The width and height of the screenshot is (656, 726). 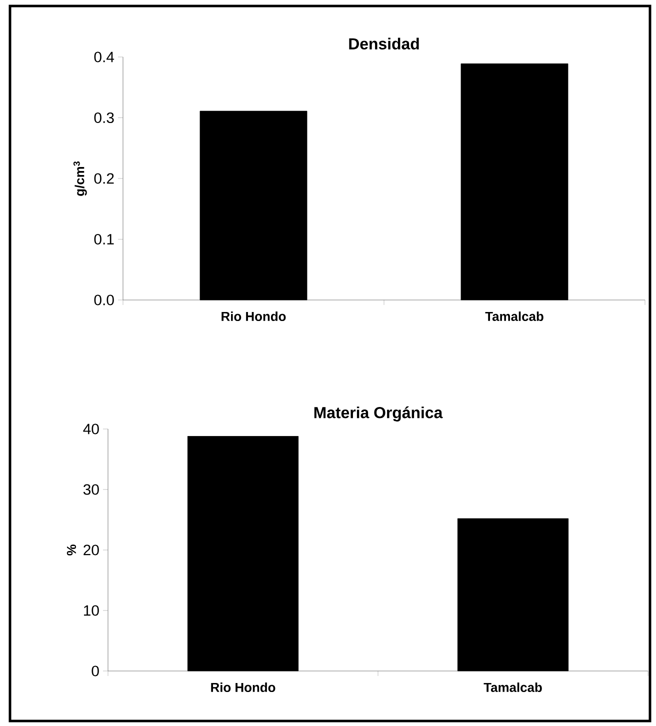 What do you see at coordinates (104, 118) in the screenshot?
I see `y-tick-label: 0.3` at bounding box center [104, 118].